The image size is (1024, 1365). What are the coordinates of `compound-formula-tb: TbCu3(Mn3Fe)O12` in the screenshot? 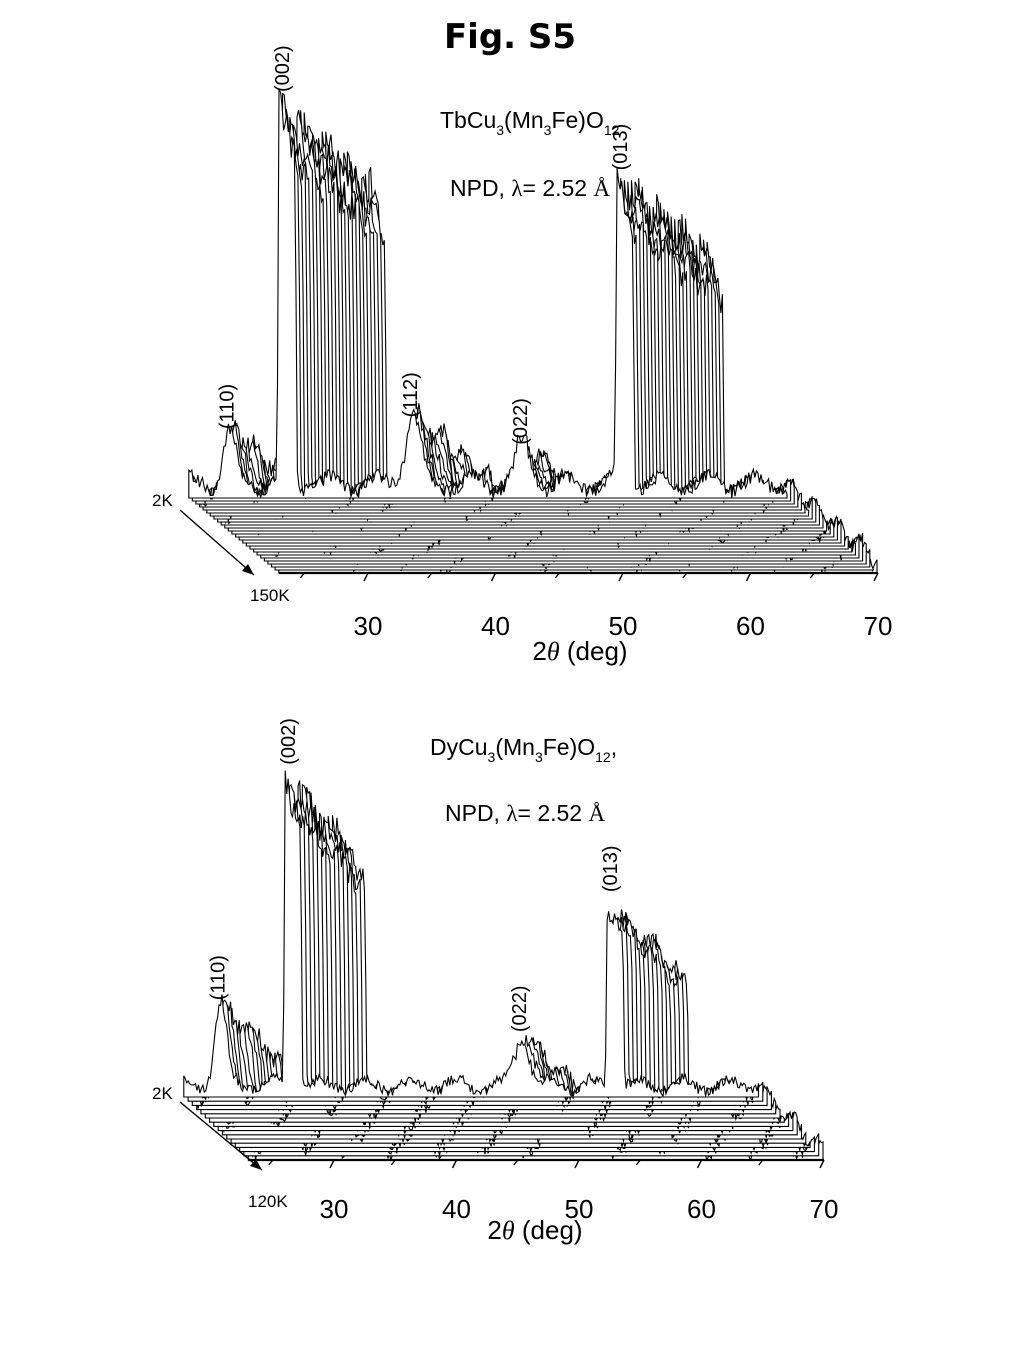 It's located at (530, 122).